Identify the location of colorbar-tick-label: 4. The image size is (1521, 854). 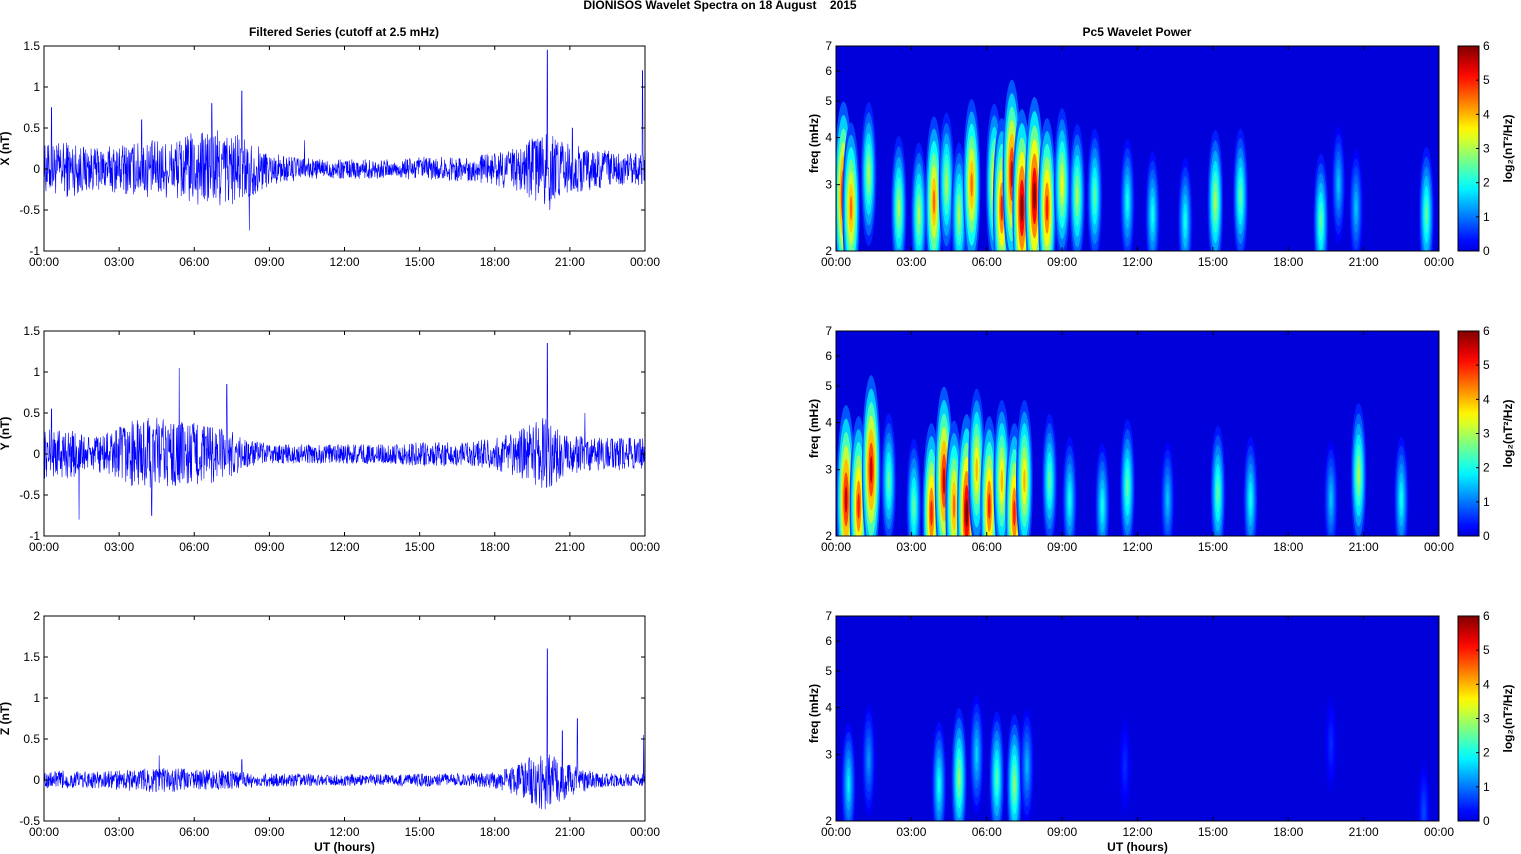
(1486, 114).